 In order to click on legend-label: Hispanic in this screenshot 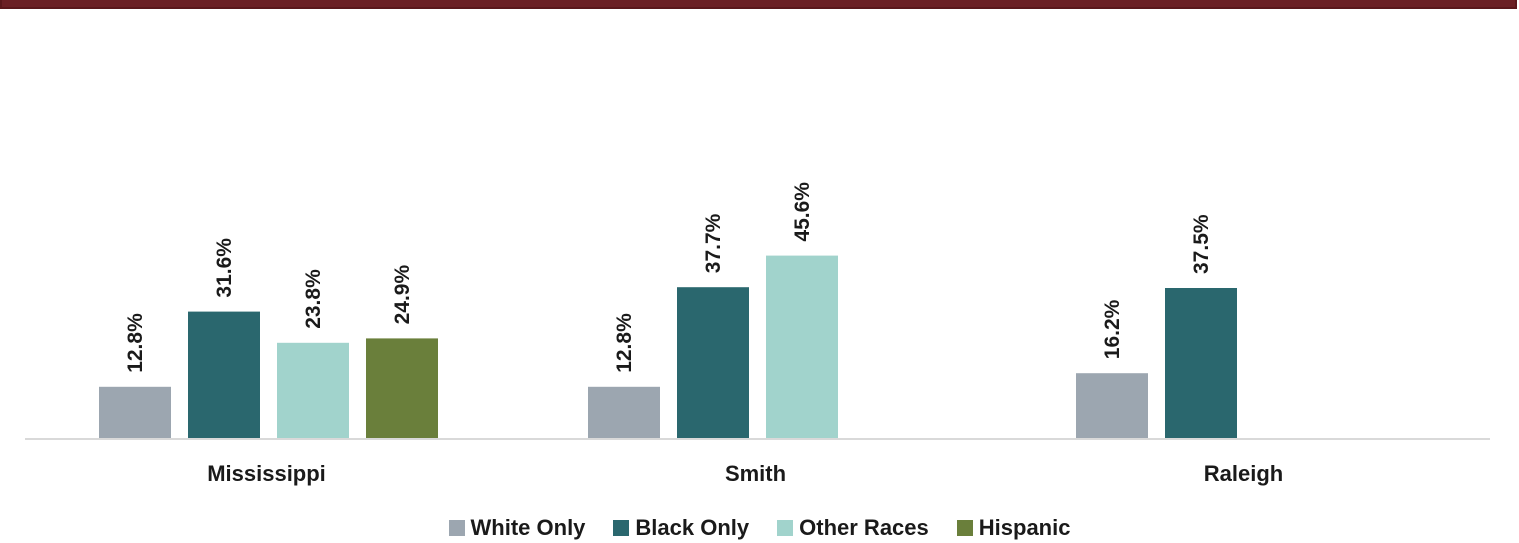, I will do `click(1024, 527)`.